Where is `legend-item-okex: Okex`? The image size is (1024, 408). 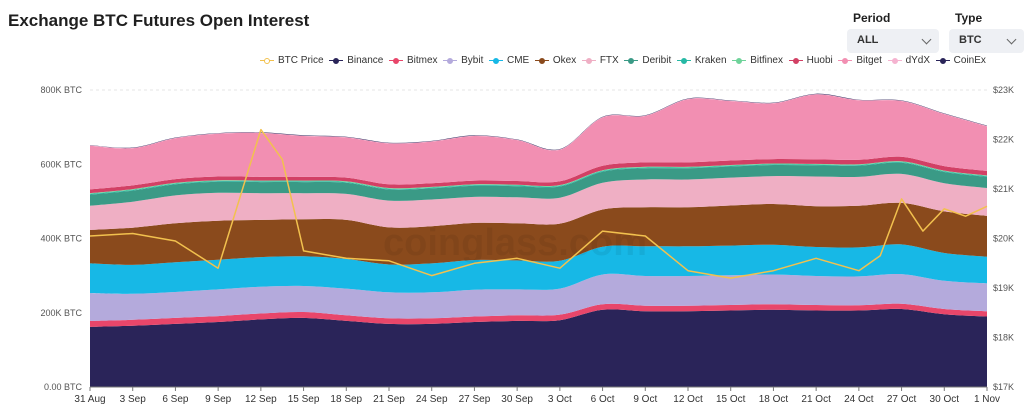
legend-item-okex: Okex is located at coordinates (555, 60).